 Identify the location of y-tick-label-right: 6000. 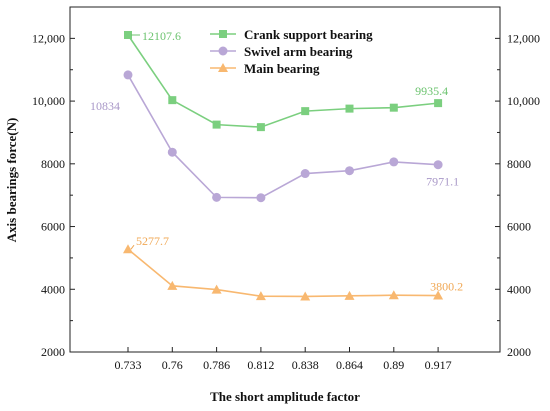
(519, 227).